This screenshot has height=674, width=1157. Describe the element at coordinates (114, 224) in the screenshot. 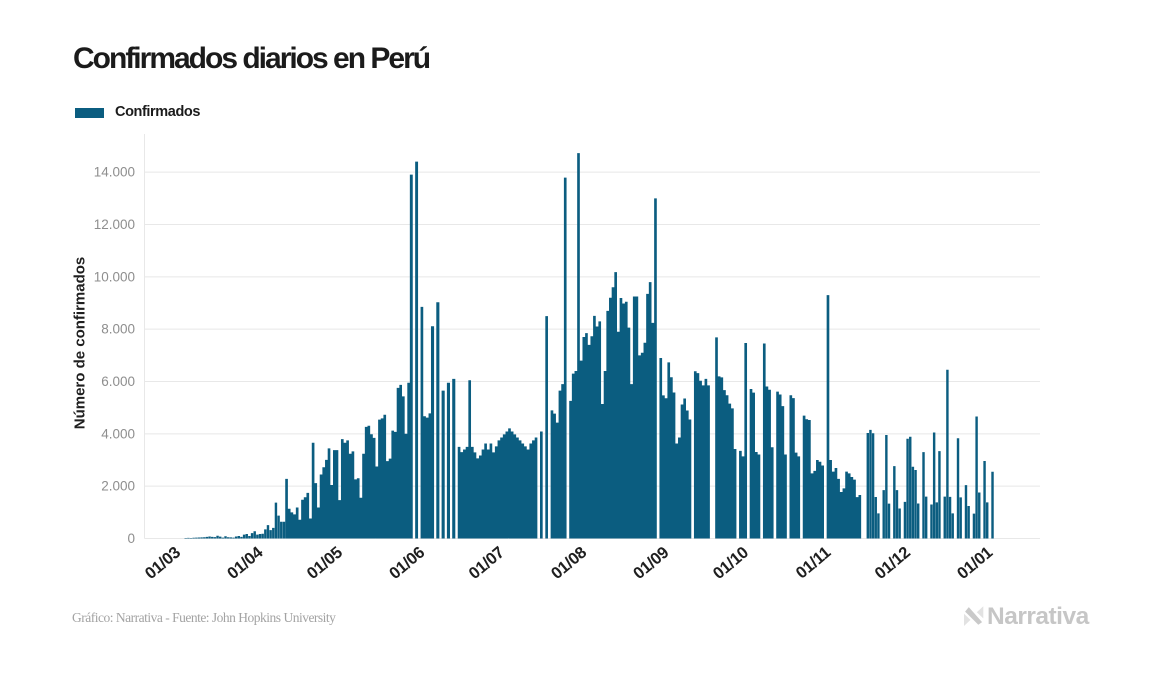

I see `svg-text: 12.000` at that location.